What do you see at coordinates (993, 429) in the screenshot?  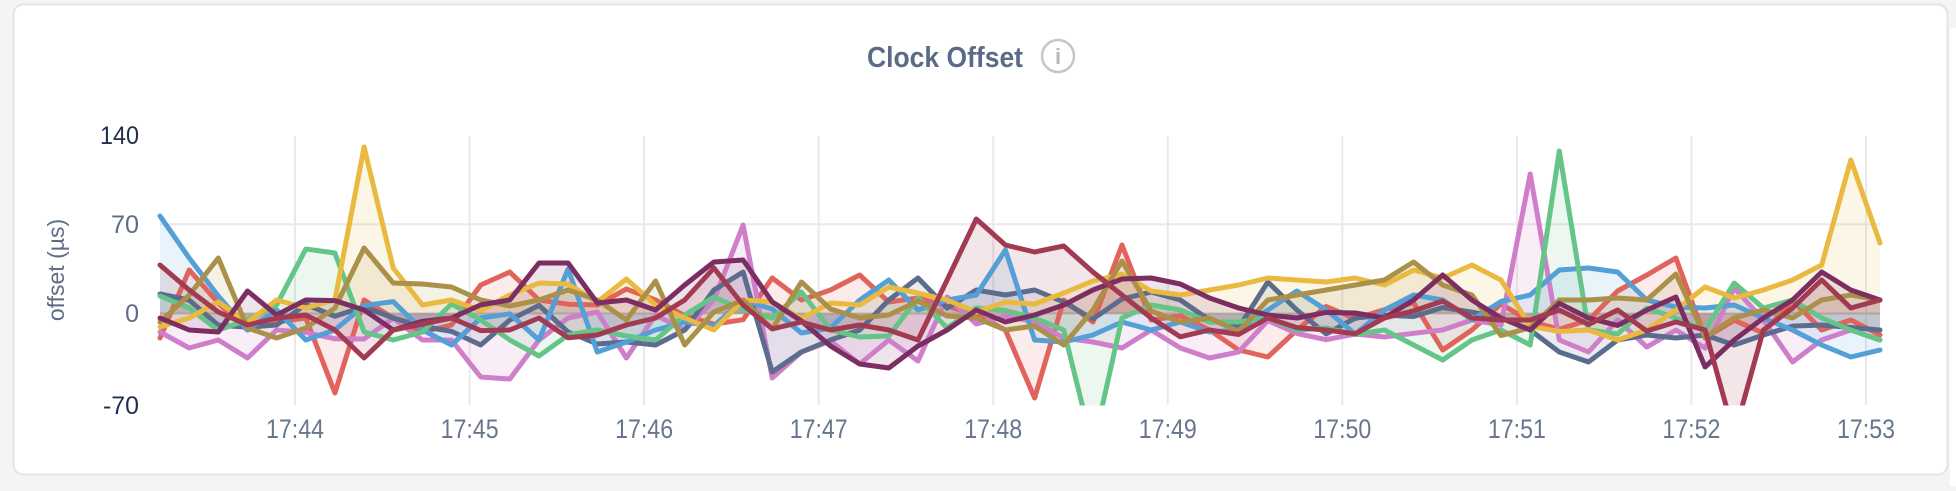 I see `svg-text: 17:48` at bounding box center [993, 429].